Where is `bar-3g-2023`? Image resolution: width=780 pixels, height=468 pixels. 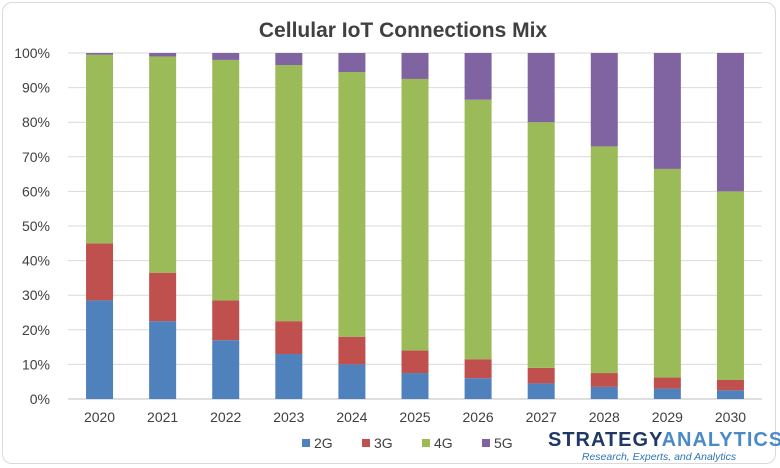
bar-3g-2023 is located at coordinates (289, 338).